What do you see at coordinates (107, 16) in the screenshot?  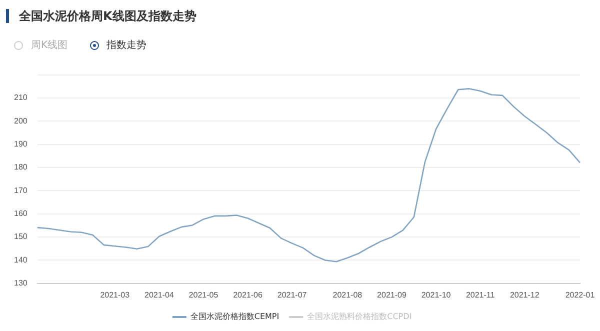 I see `chart-title: 全国水泥价格周K线图及指数走势` at bounding box center [107, 16].